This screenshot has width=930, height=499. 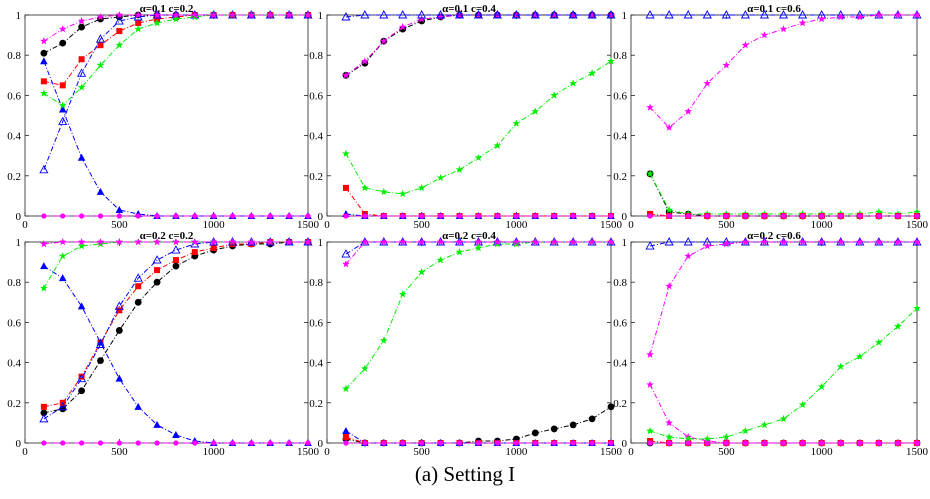 I want to click on x-tick-label: 500, so click(x=421, y=225).